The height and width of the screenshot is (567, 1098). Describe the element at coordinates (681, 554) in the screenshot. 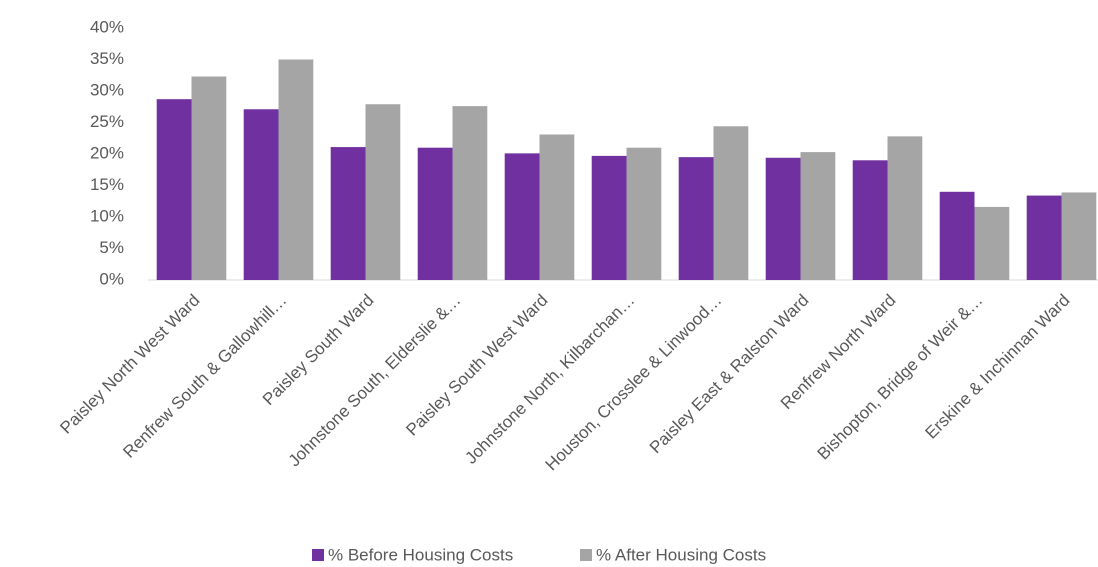

I see `legend-label: % After Housing Costs` at that location.